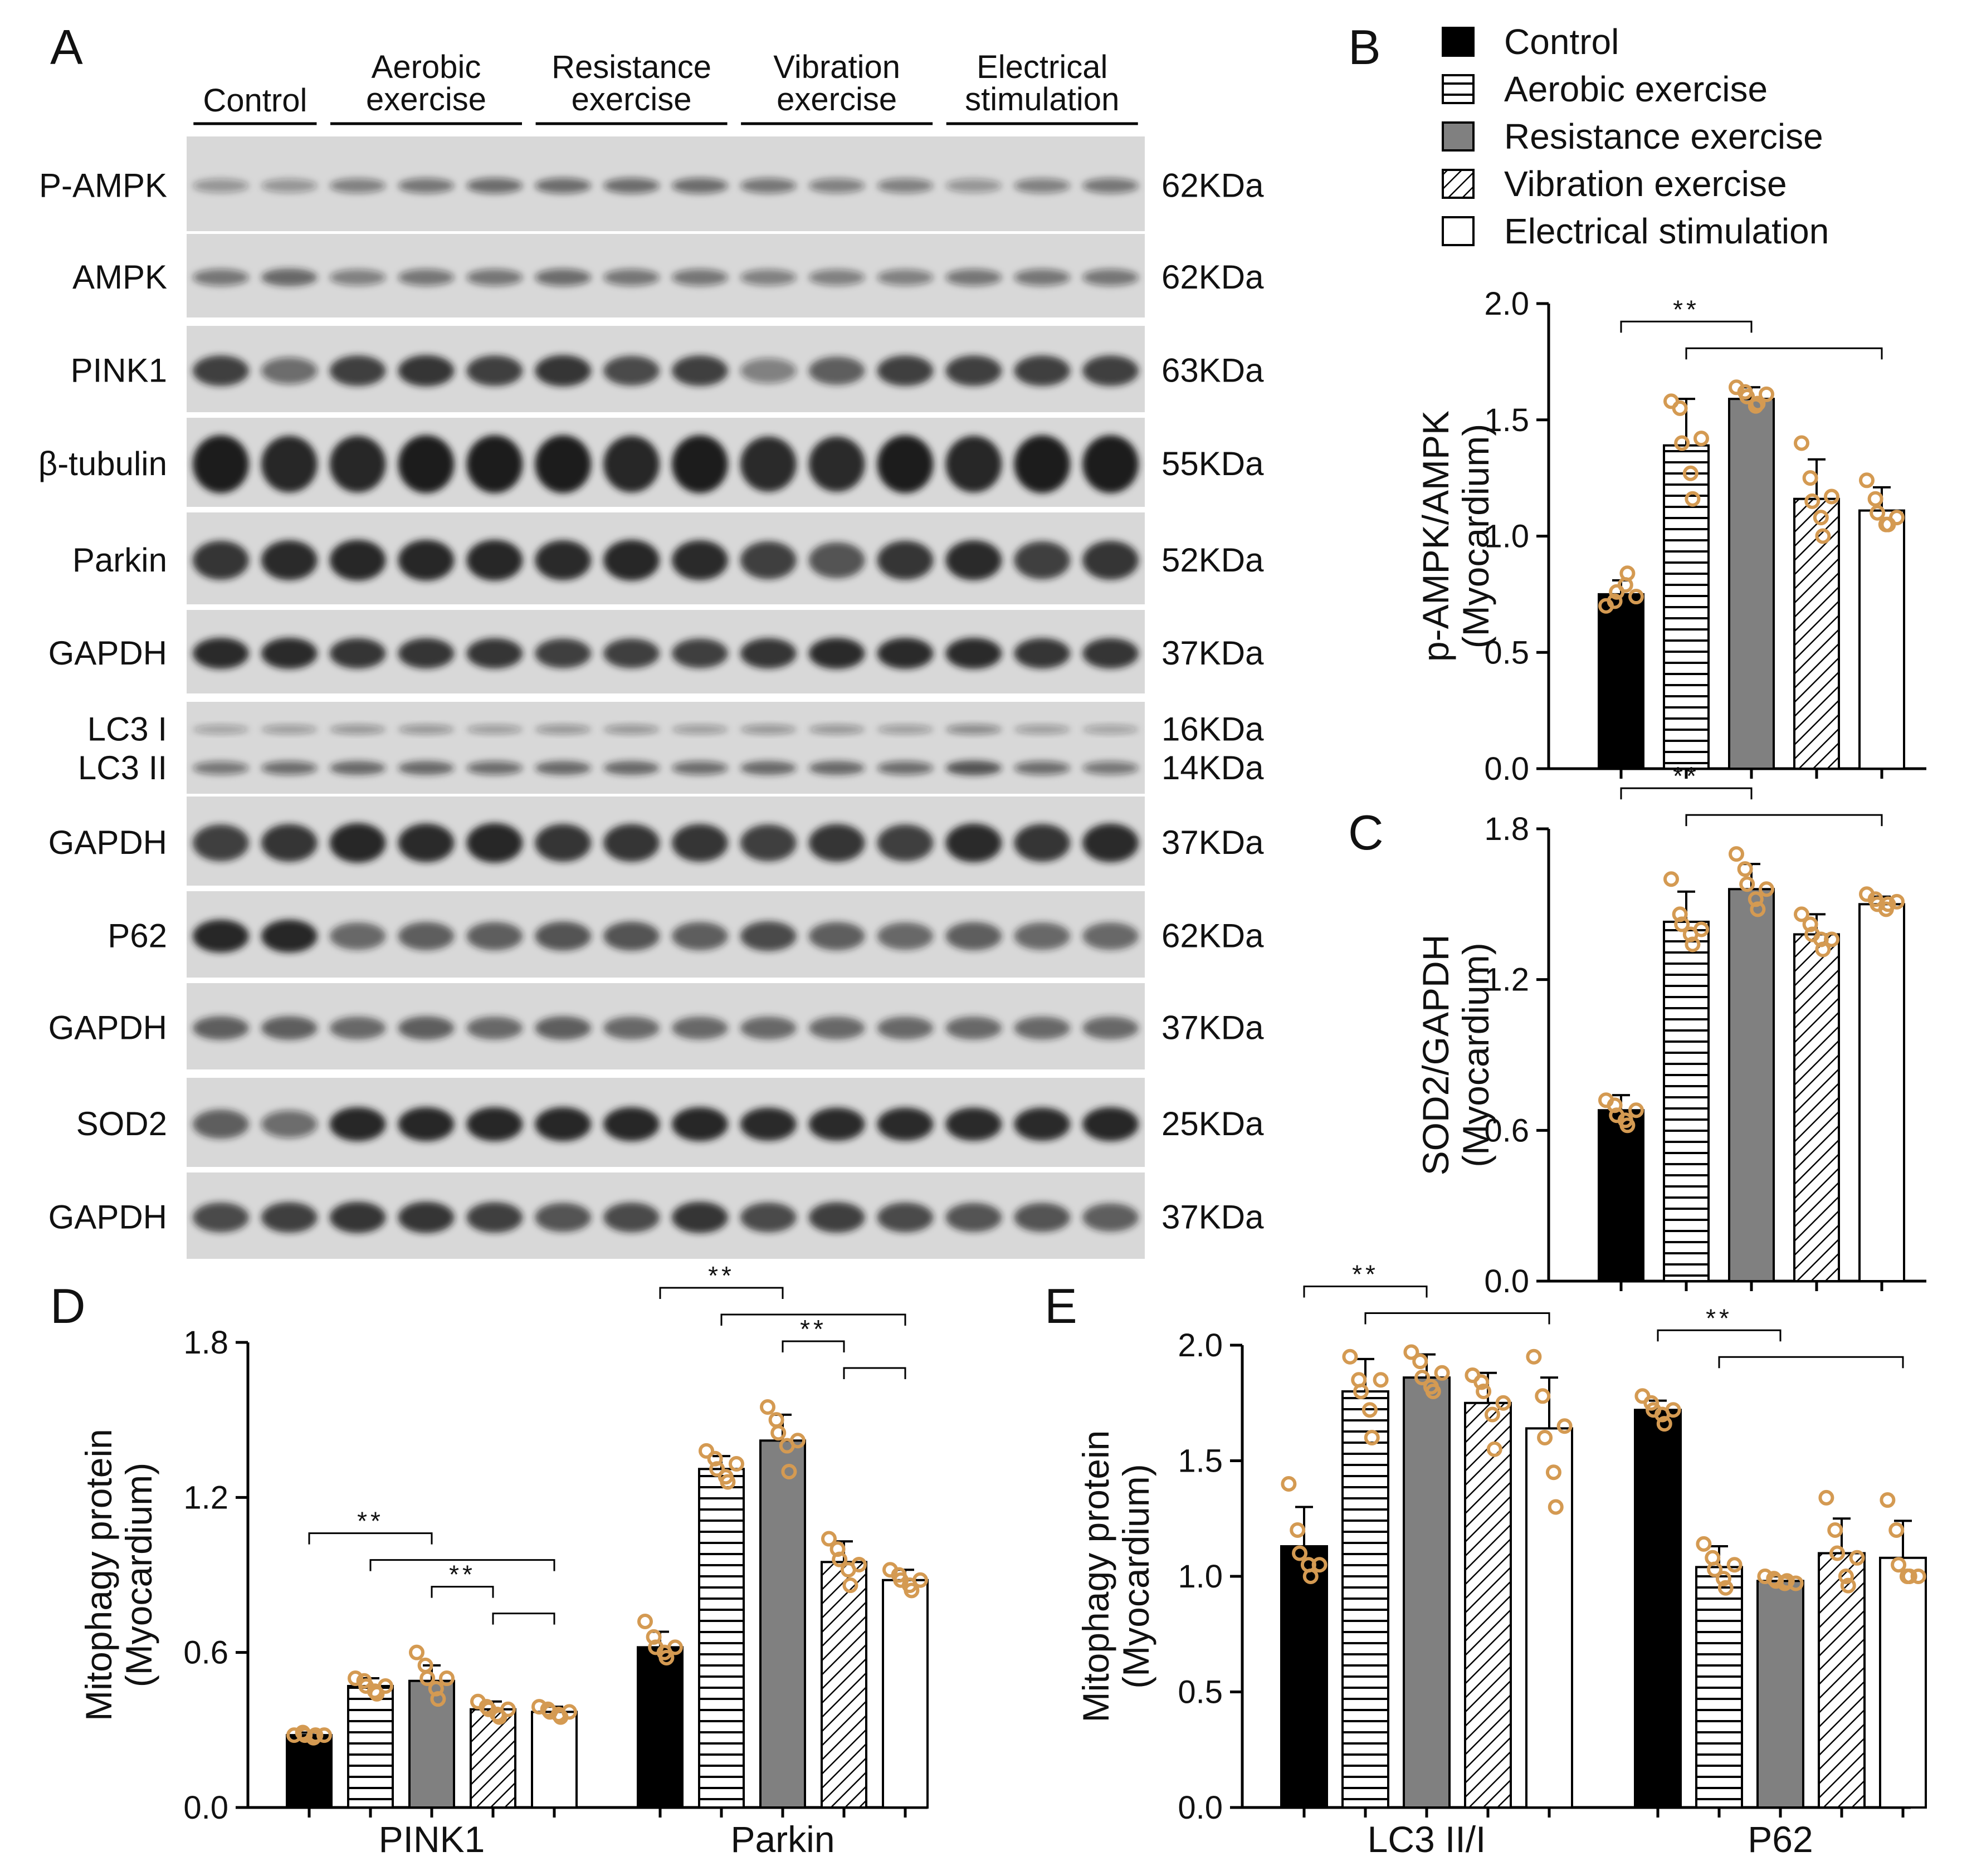  I want to click on group-label-line: Electrical, so click(1042, 67).